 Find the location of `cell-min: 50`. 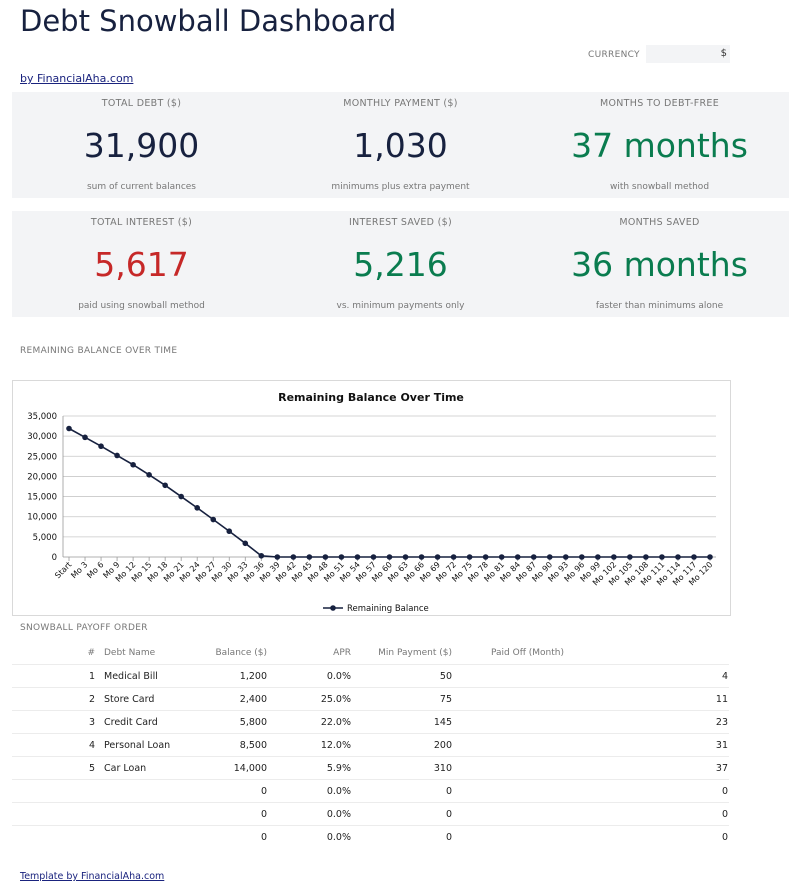

cell-min: 50 is located at coordinates (402, 676).